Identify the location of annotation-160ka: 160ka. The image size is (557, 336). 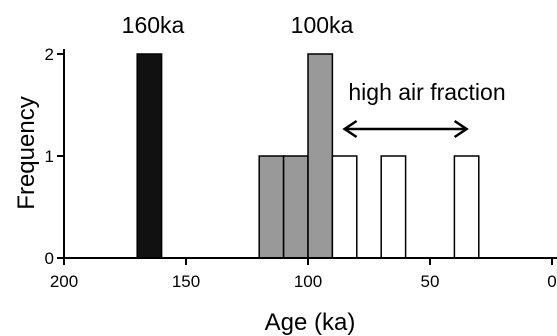
(153, 25).